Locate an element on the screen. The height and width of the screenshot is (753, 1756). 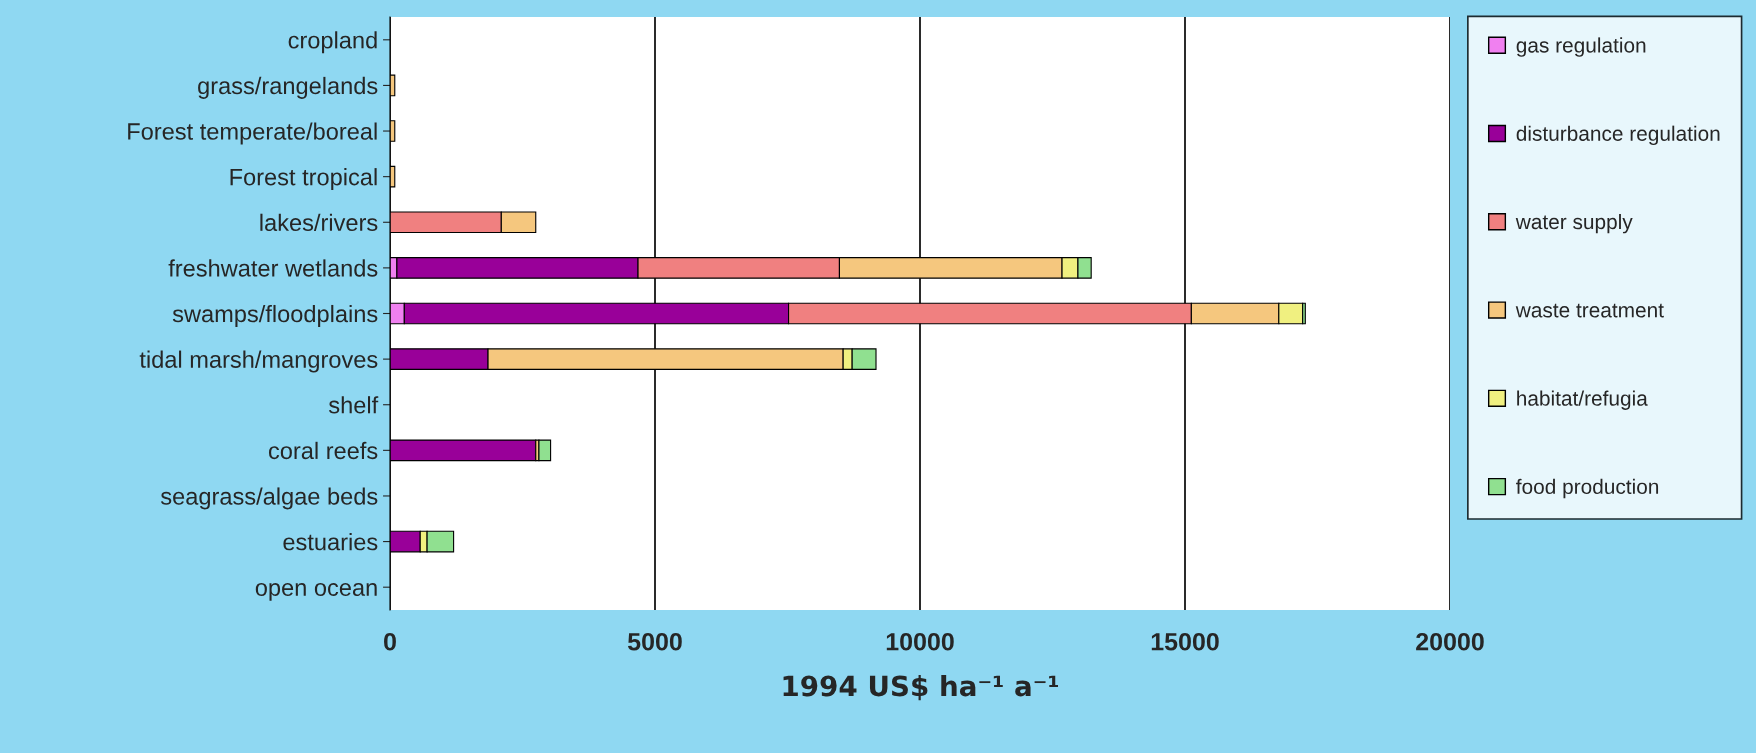
x-tick-label: 20000 is located at coordinates (1450, 641).